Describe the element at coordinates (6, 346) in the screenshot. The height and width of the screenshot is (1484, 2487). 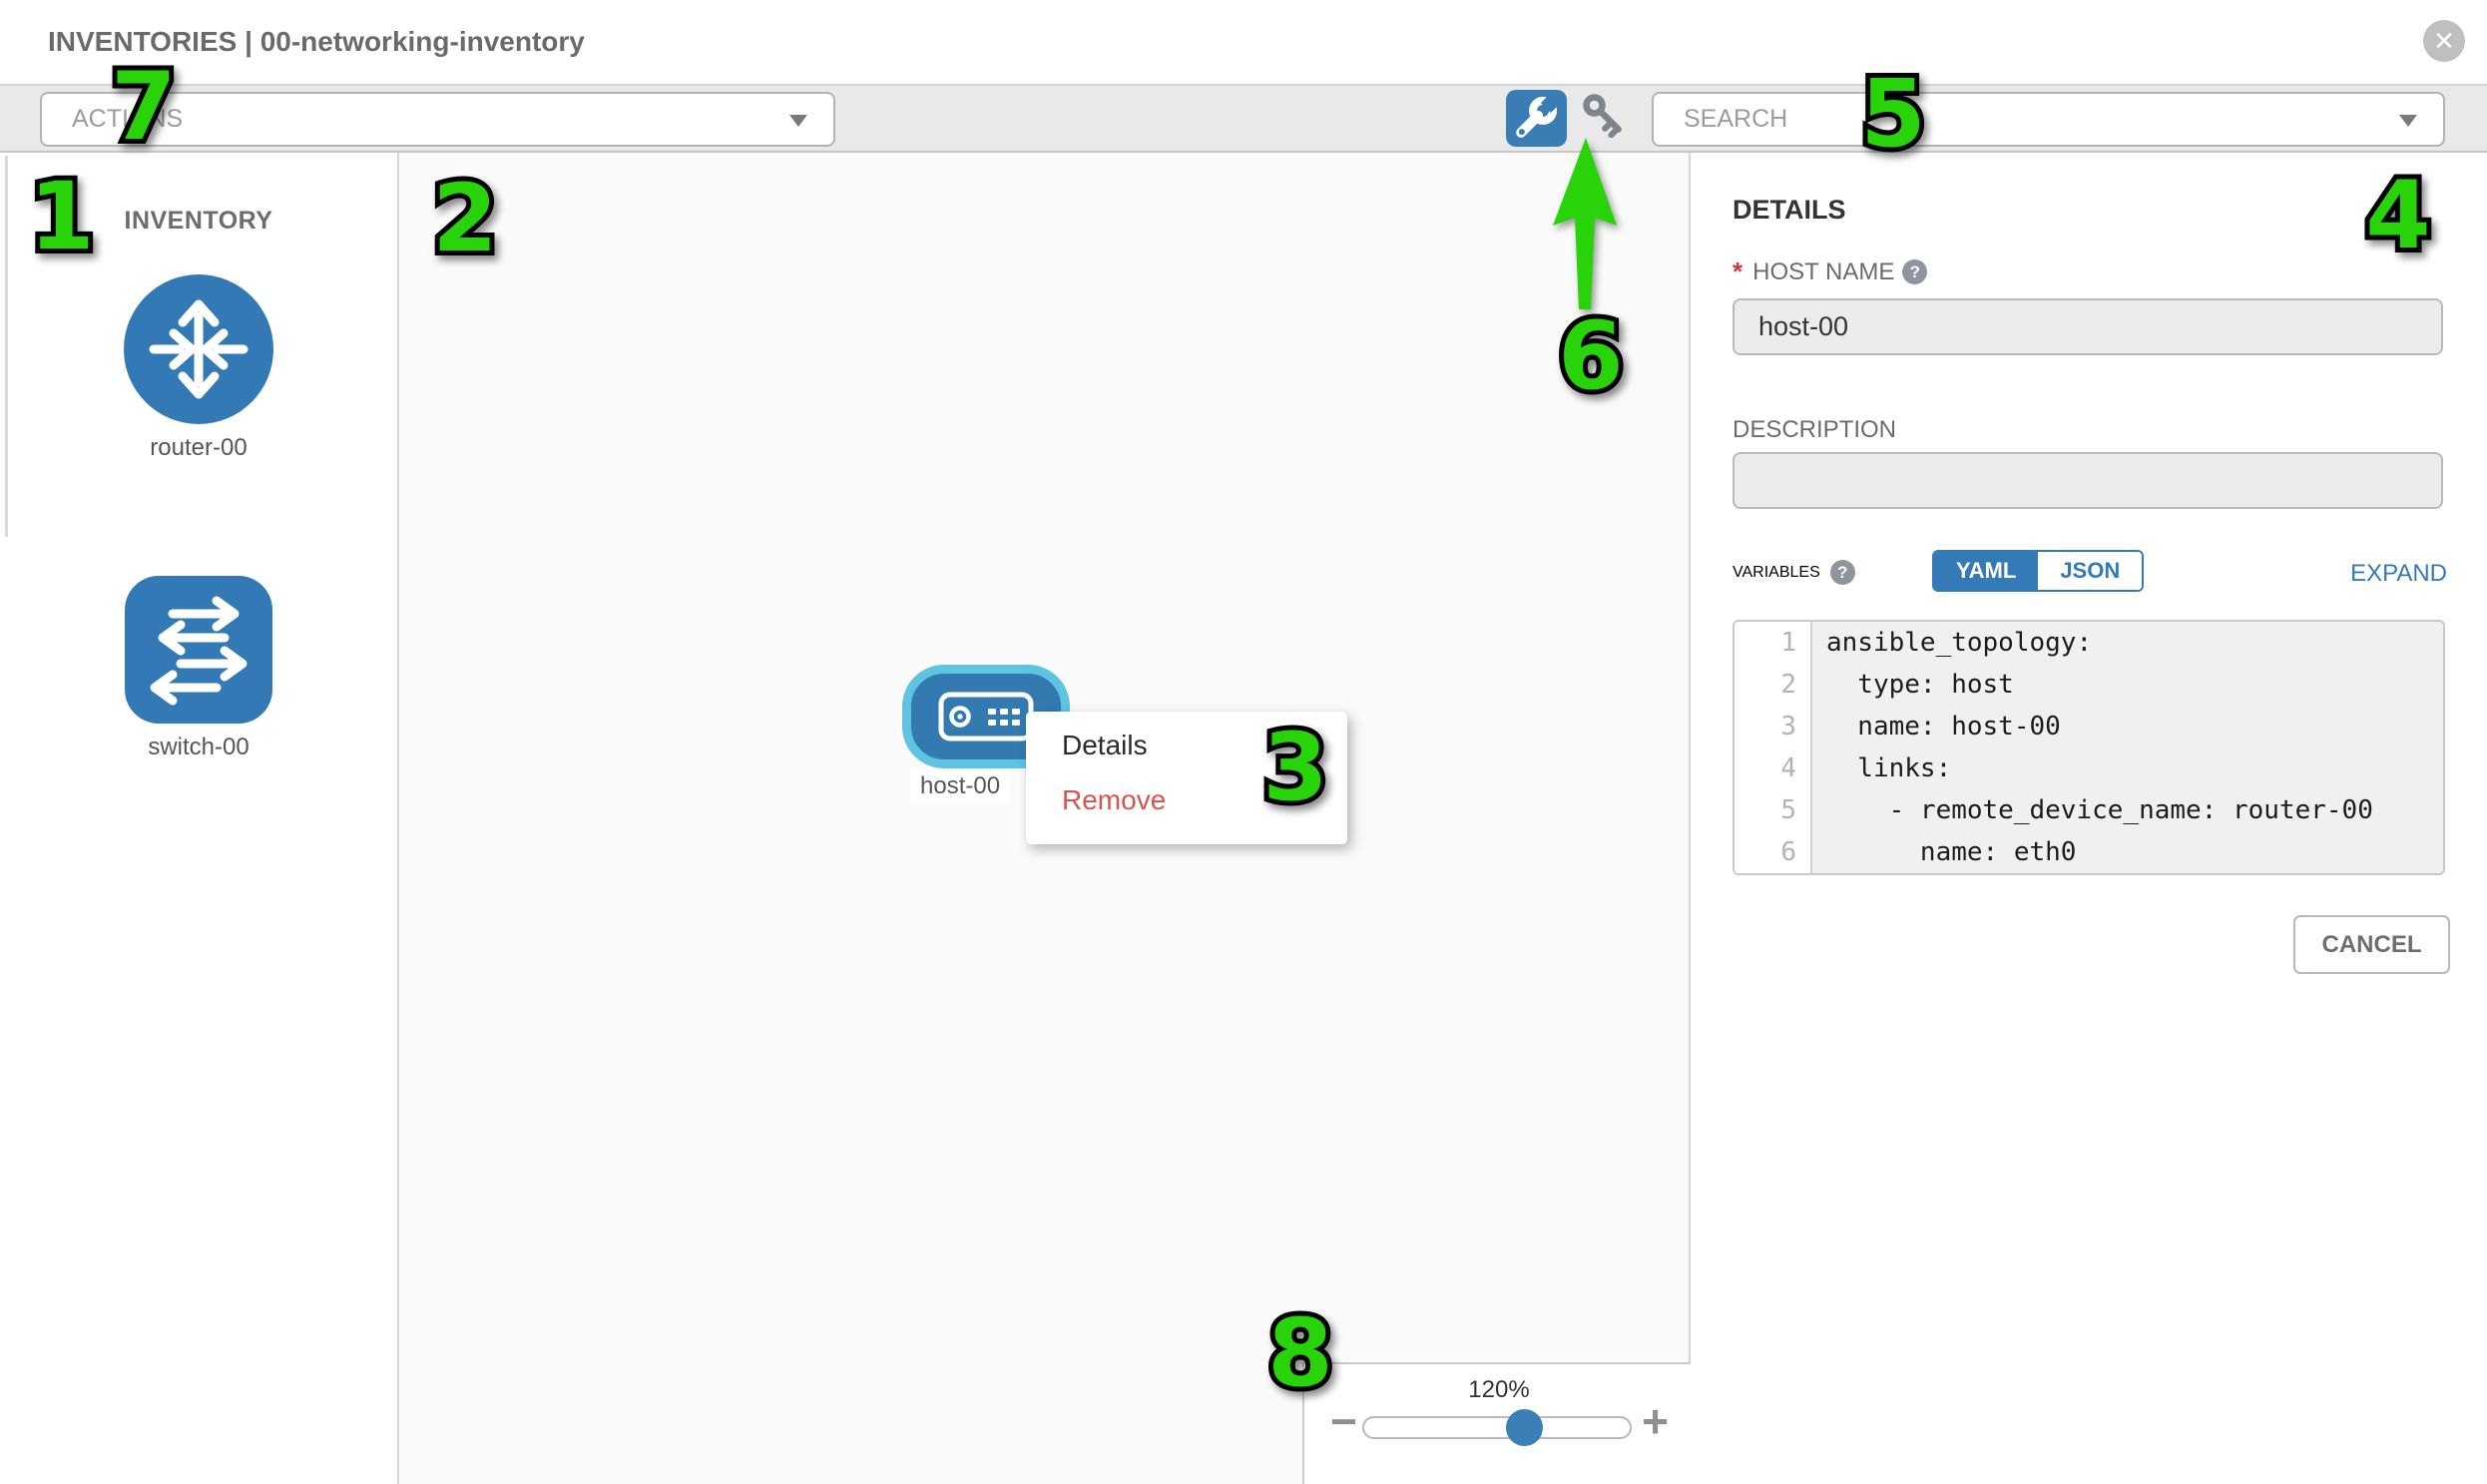
I see `sidebar-scrollbar` at that location.